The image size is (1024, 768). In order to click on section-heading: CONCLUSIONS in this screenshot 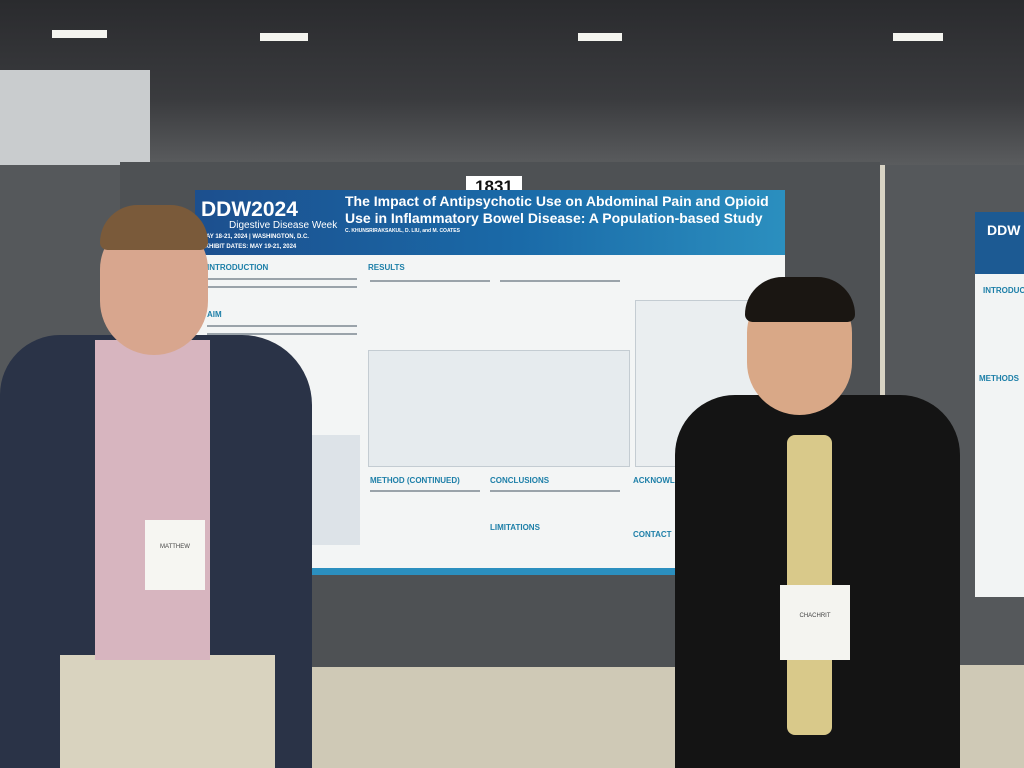, I will do `click(520, 480)`.